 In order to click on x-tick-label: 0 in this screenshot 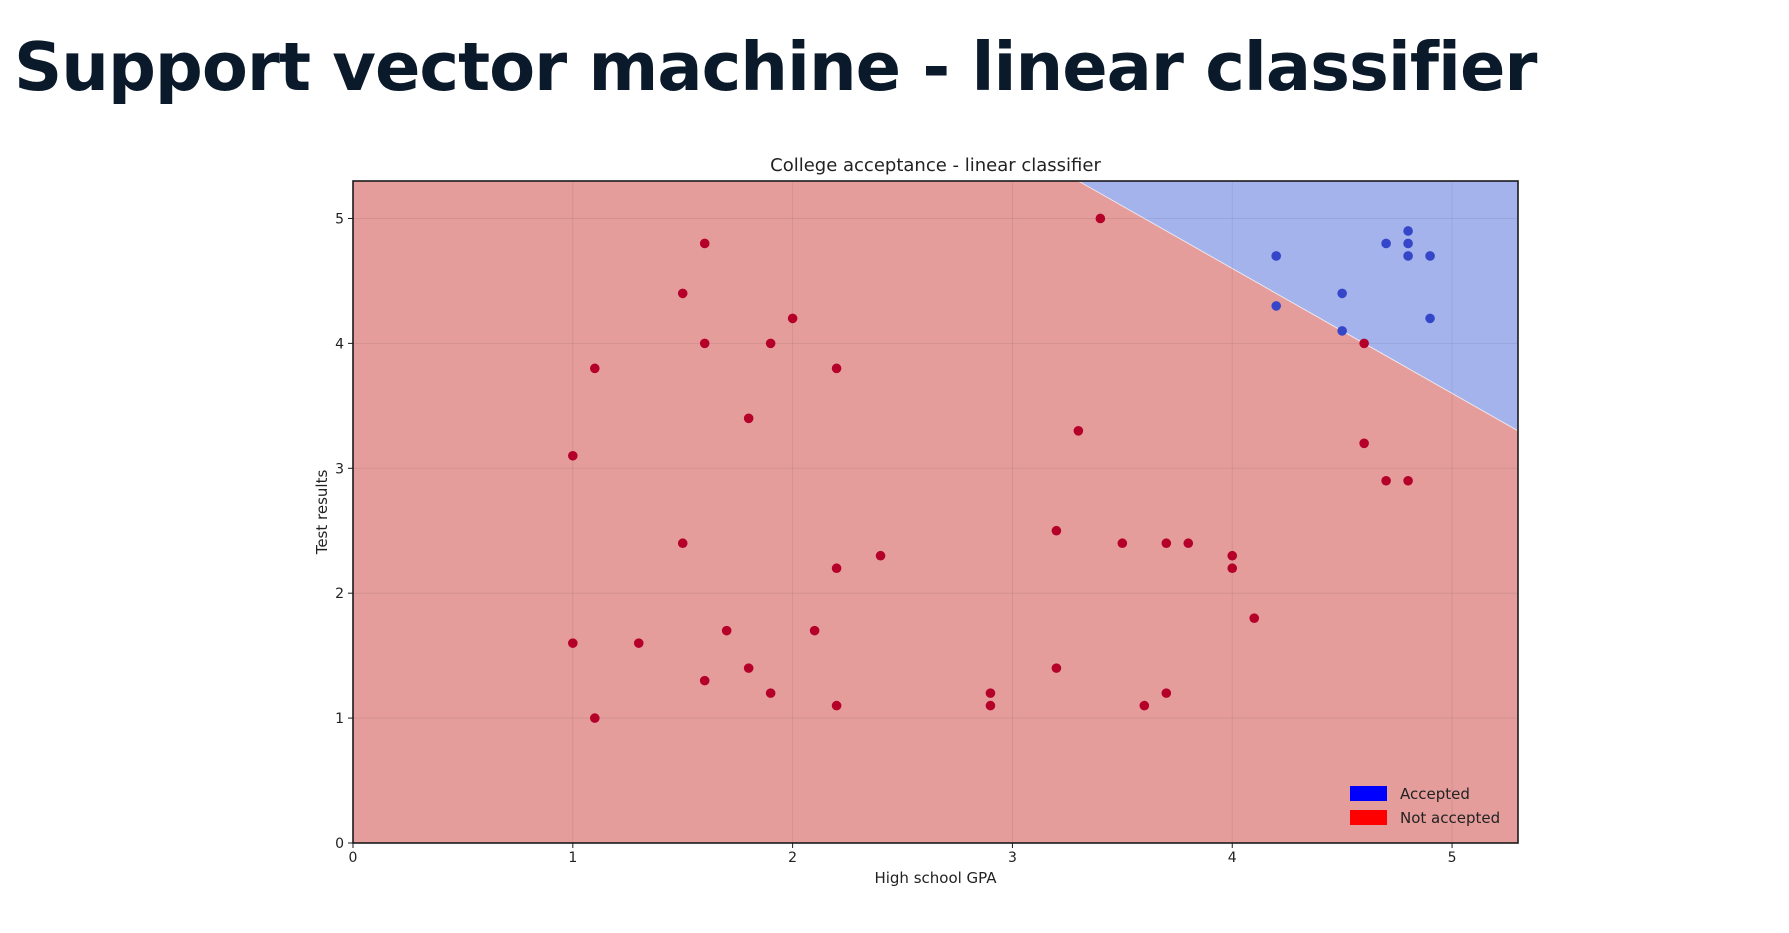, I will do `click(353, 858)`.